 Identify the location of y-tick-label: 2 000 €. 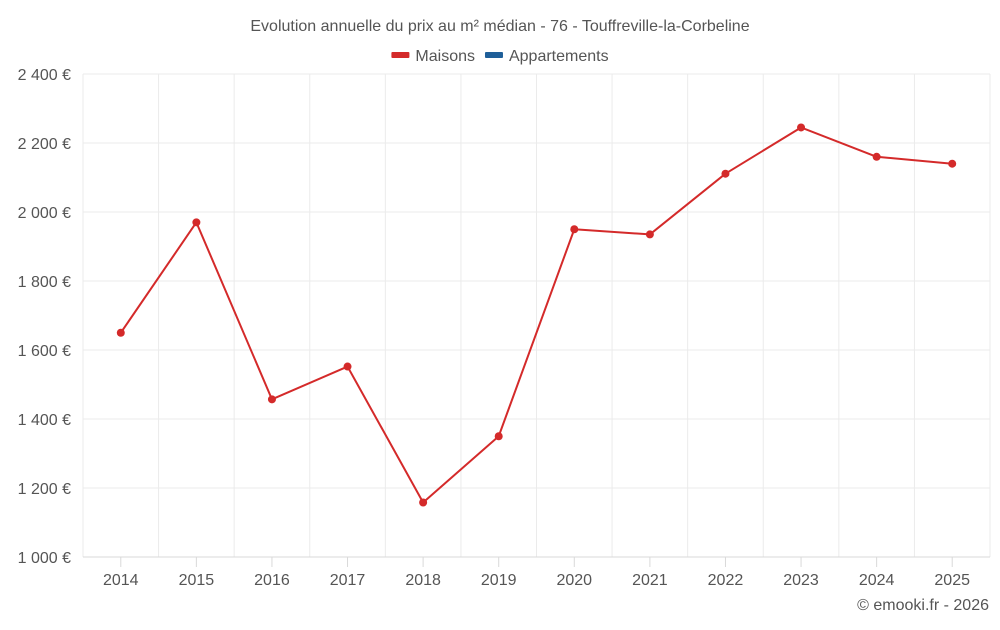
(44, 213).